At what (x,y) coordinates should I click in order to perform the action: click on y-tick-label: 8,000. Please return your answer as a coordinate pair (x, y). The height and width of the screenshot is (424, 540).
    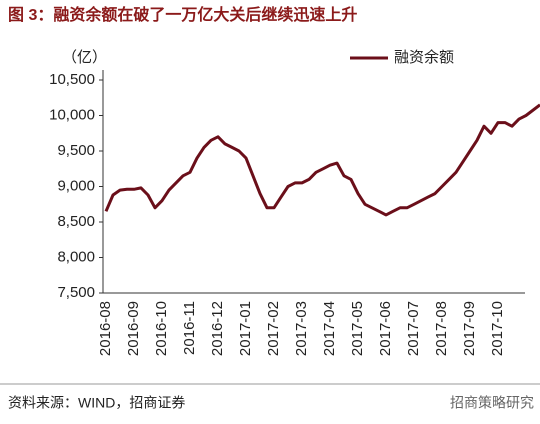
    Looking at the image, I should click on (76, 256).